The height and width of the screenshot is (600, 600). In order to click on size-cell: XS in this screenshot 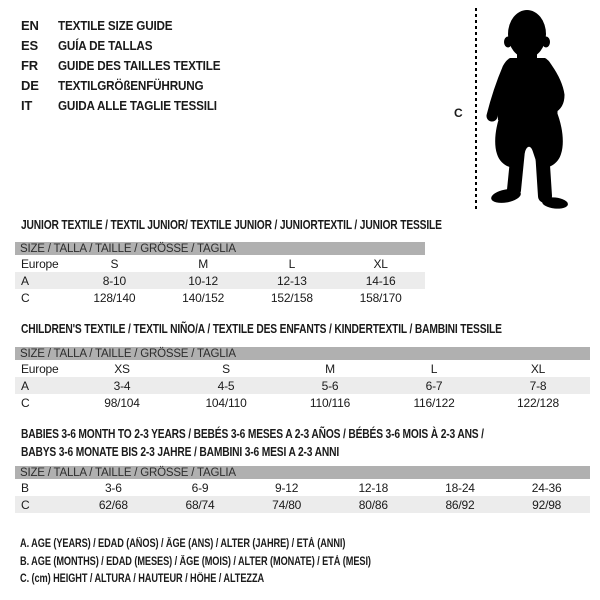, I will do `click(122, 368)`.